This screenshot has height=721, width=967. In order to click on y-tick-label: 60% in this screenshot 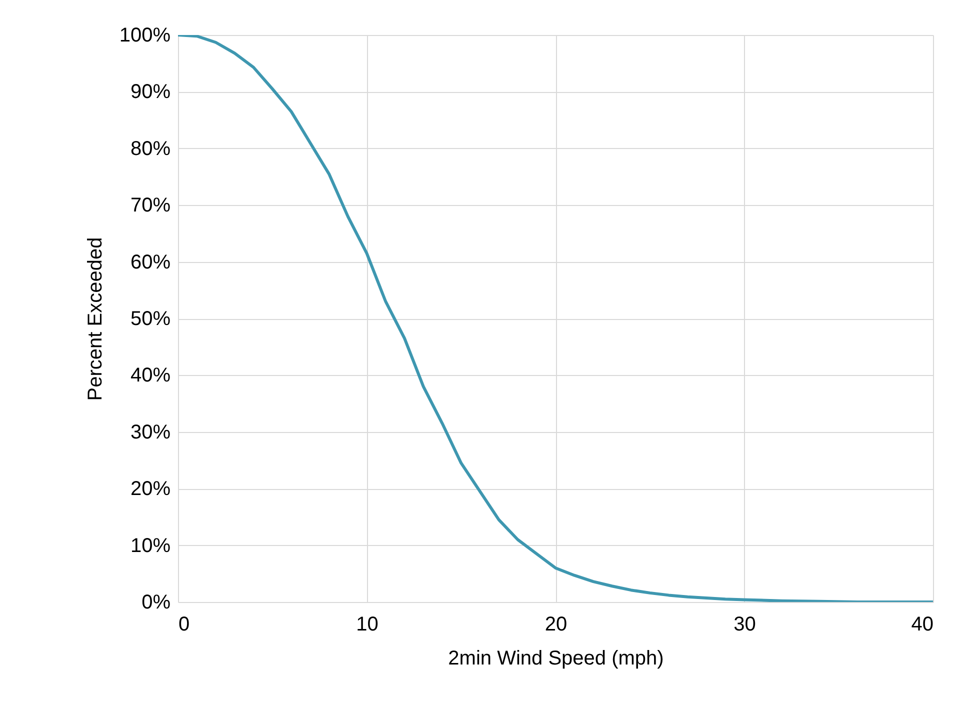, I will do `click(150, 262)`.